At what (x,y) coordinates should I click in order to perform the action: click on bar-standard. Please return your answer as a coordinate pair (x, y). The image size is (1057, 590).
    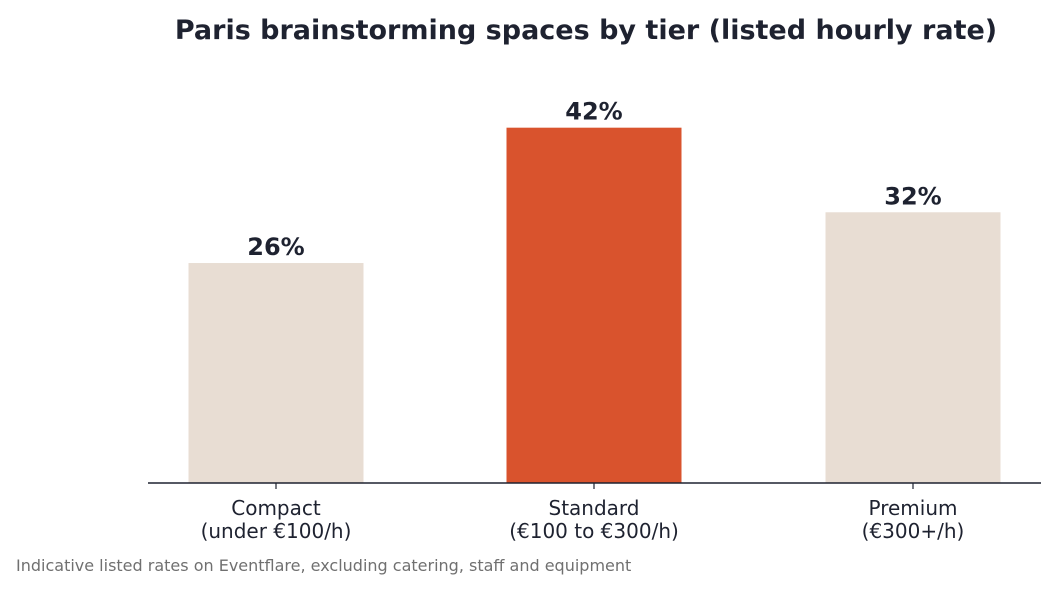
    Looking at the image, I should click on (594, 305).